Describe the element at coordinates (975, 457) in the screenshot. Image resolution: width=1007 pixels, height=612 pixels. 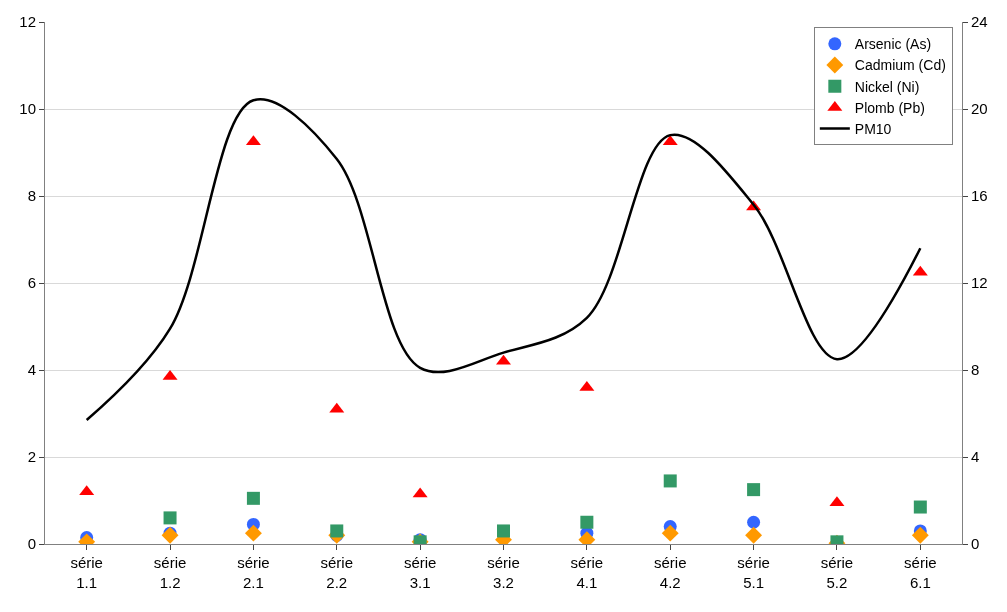
I see `y2-tick-label: 4` at that location.